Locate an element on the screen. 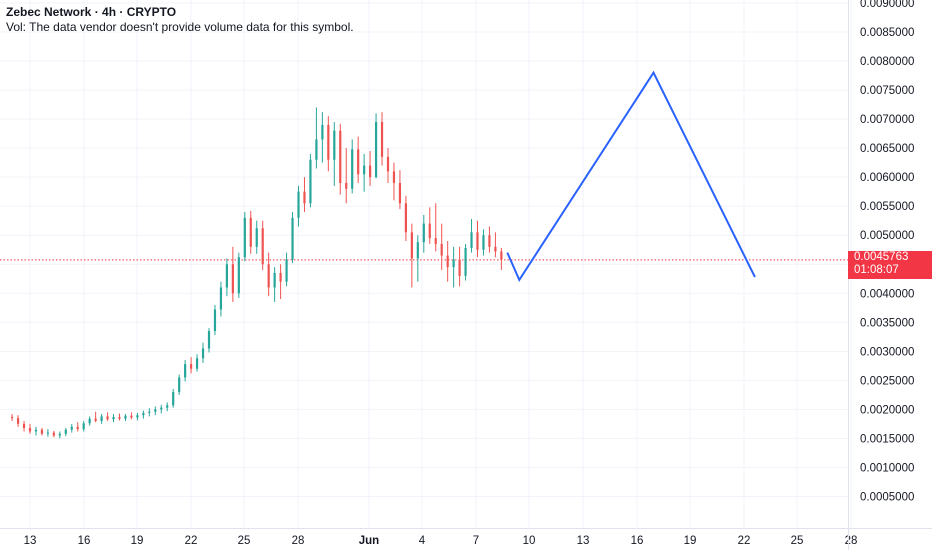  y-tick-label: 0.0015000 is located at coordinates (887, 439).